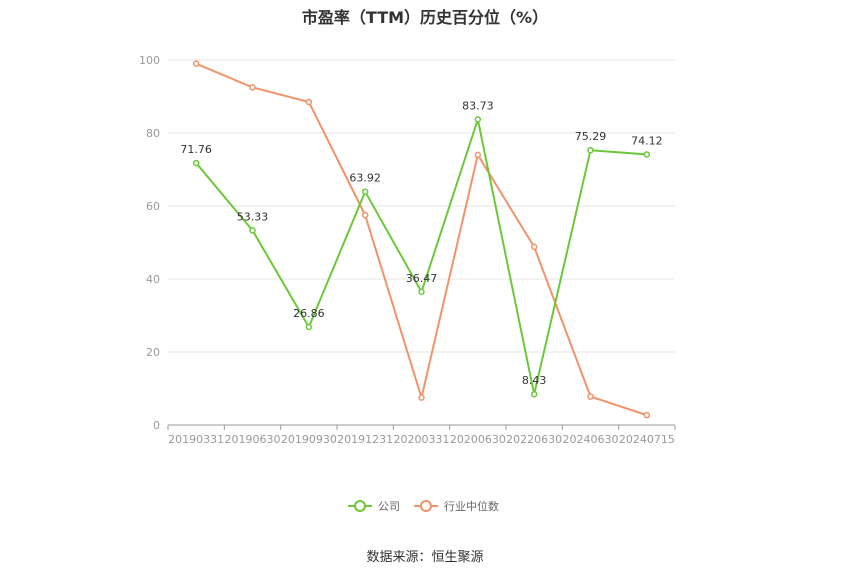 The width and height of the screenshot is (850, 575). I want to click on y-tick-label: 100, so click(149, 60).